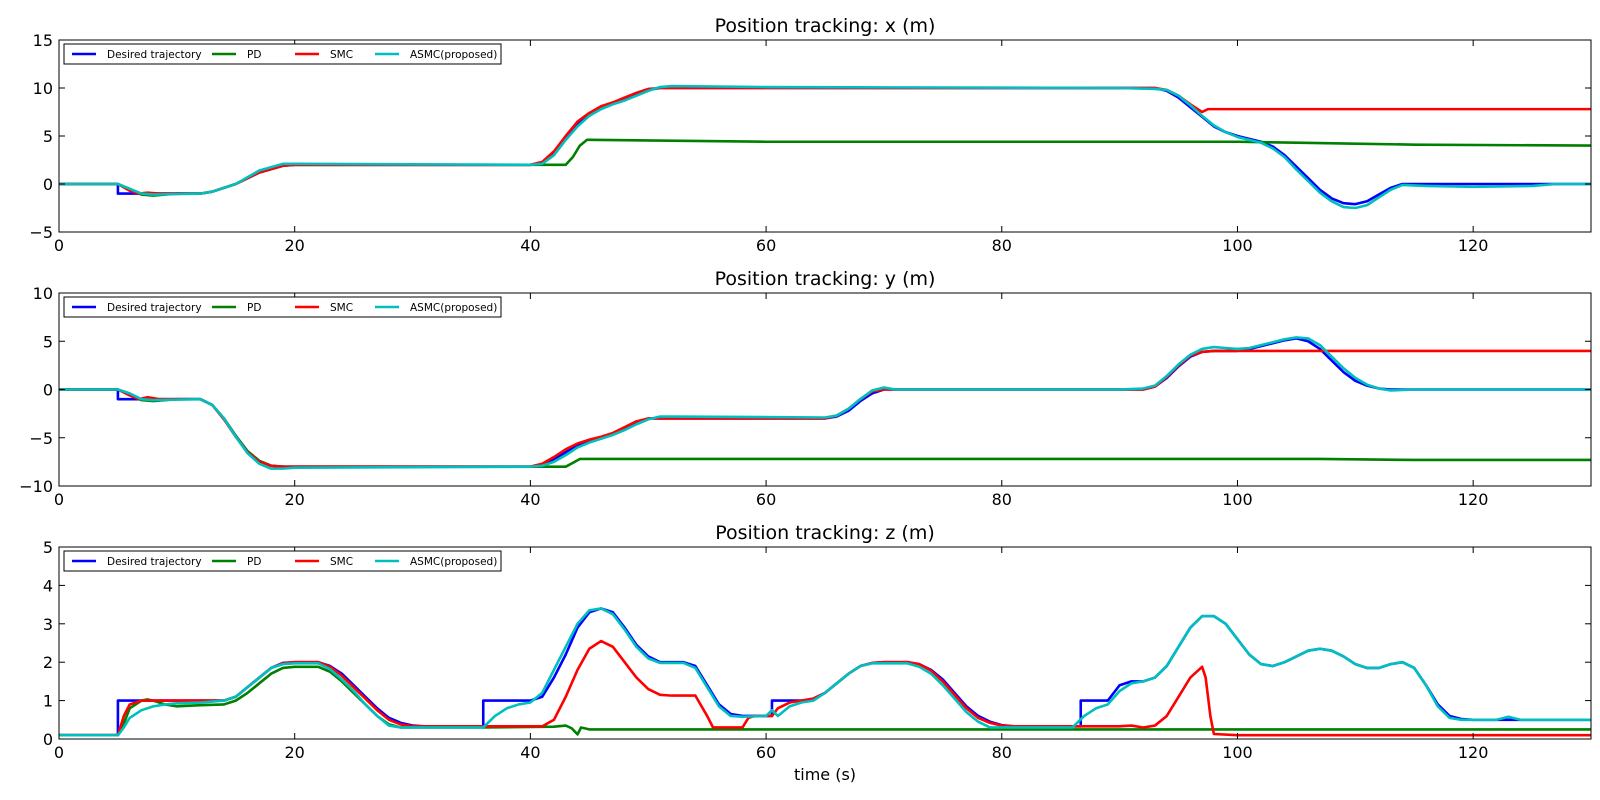 The height and width of the screenshot is (800, 1600). I want to click on y-tick-label: 2, so click(48, 662).